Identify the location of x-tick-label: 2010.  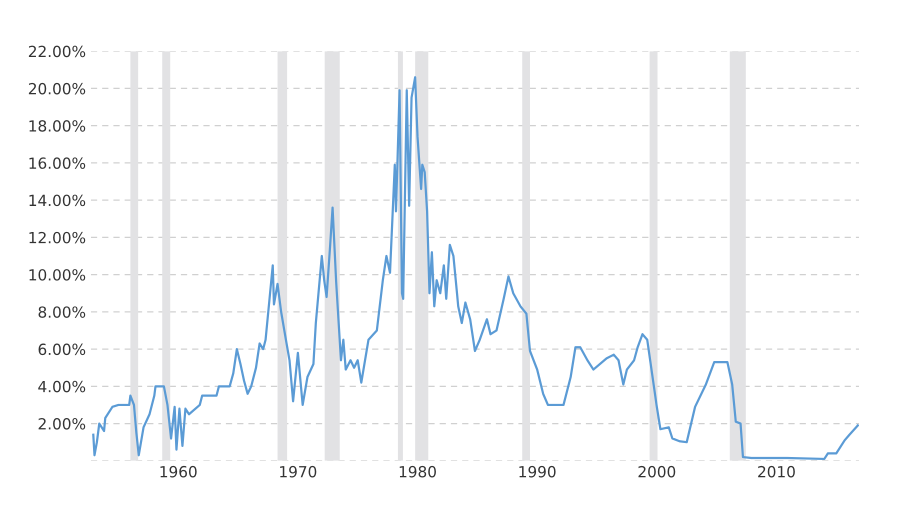
(776, 472).